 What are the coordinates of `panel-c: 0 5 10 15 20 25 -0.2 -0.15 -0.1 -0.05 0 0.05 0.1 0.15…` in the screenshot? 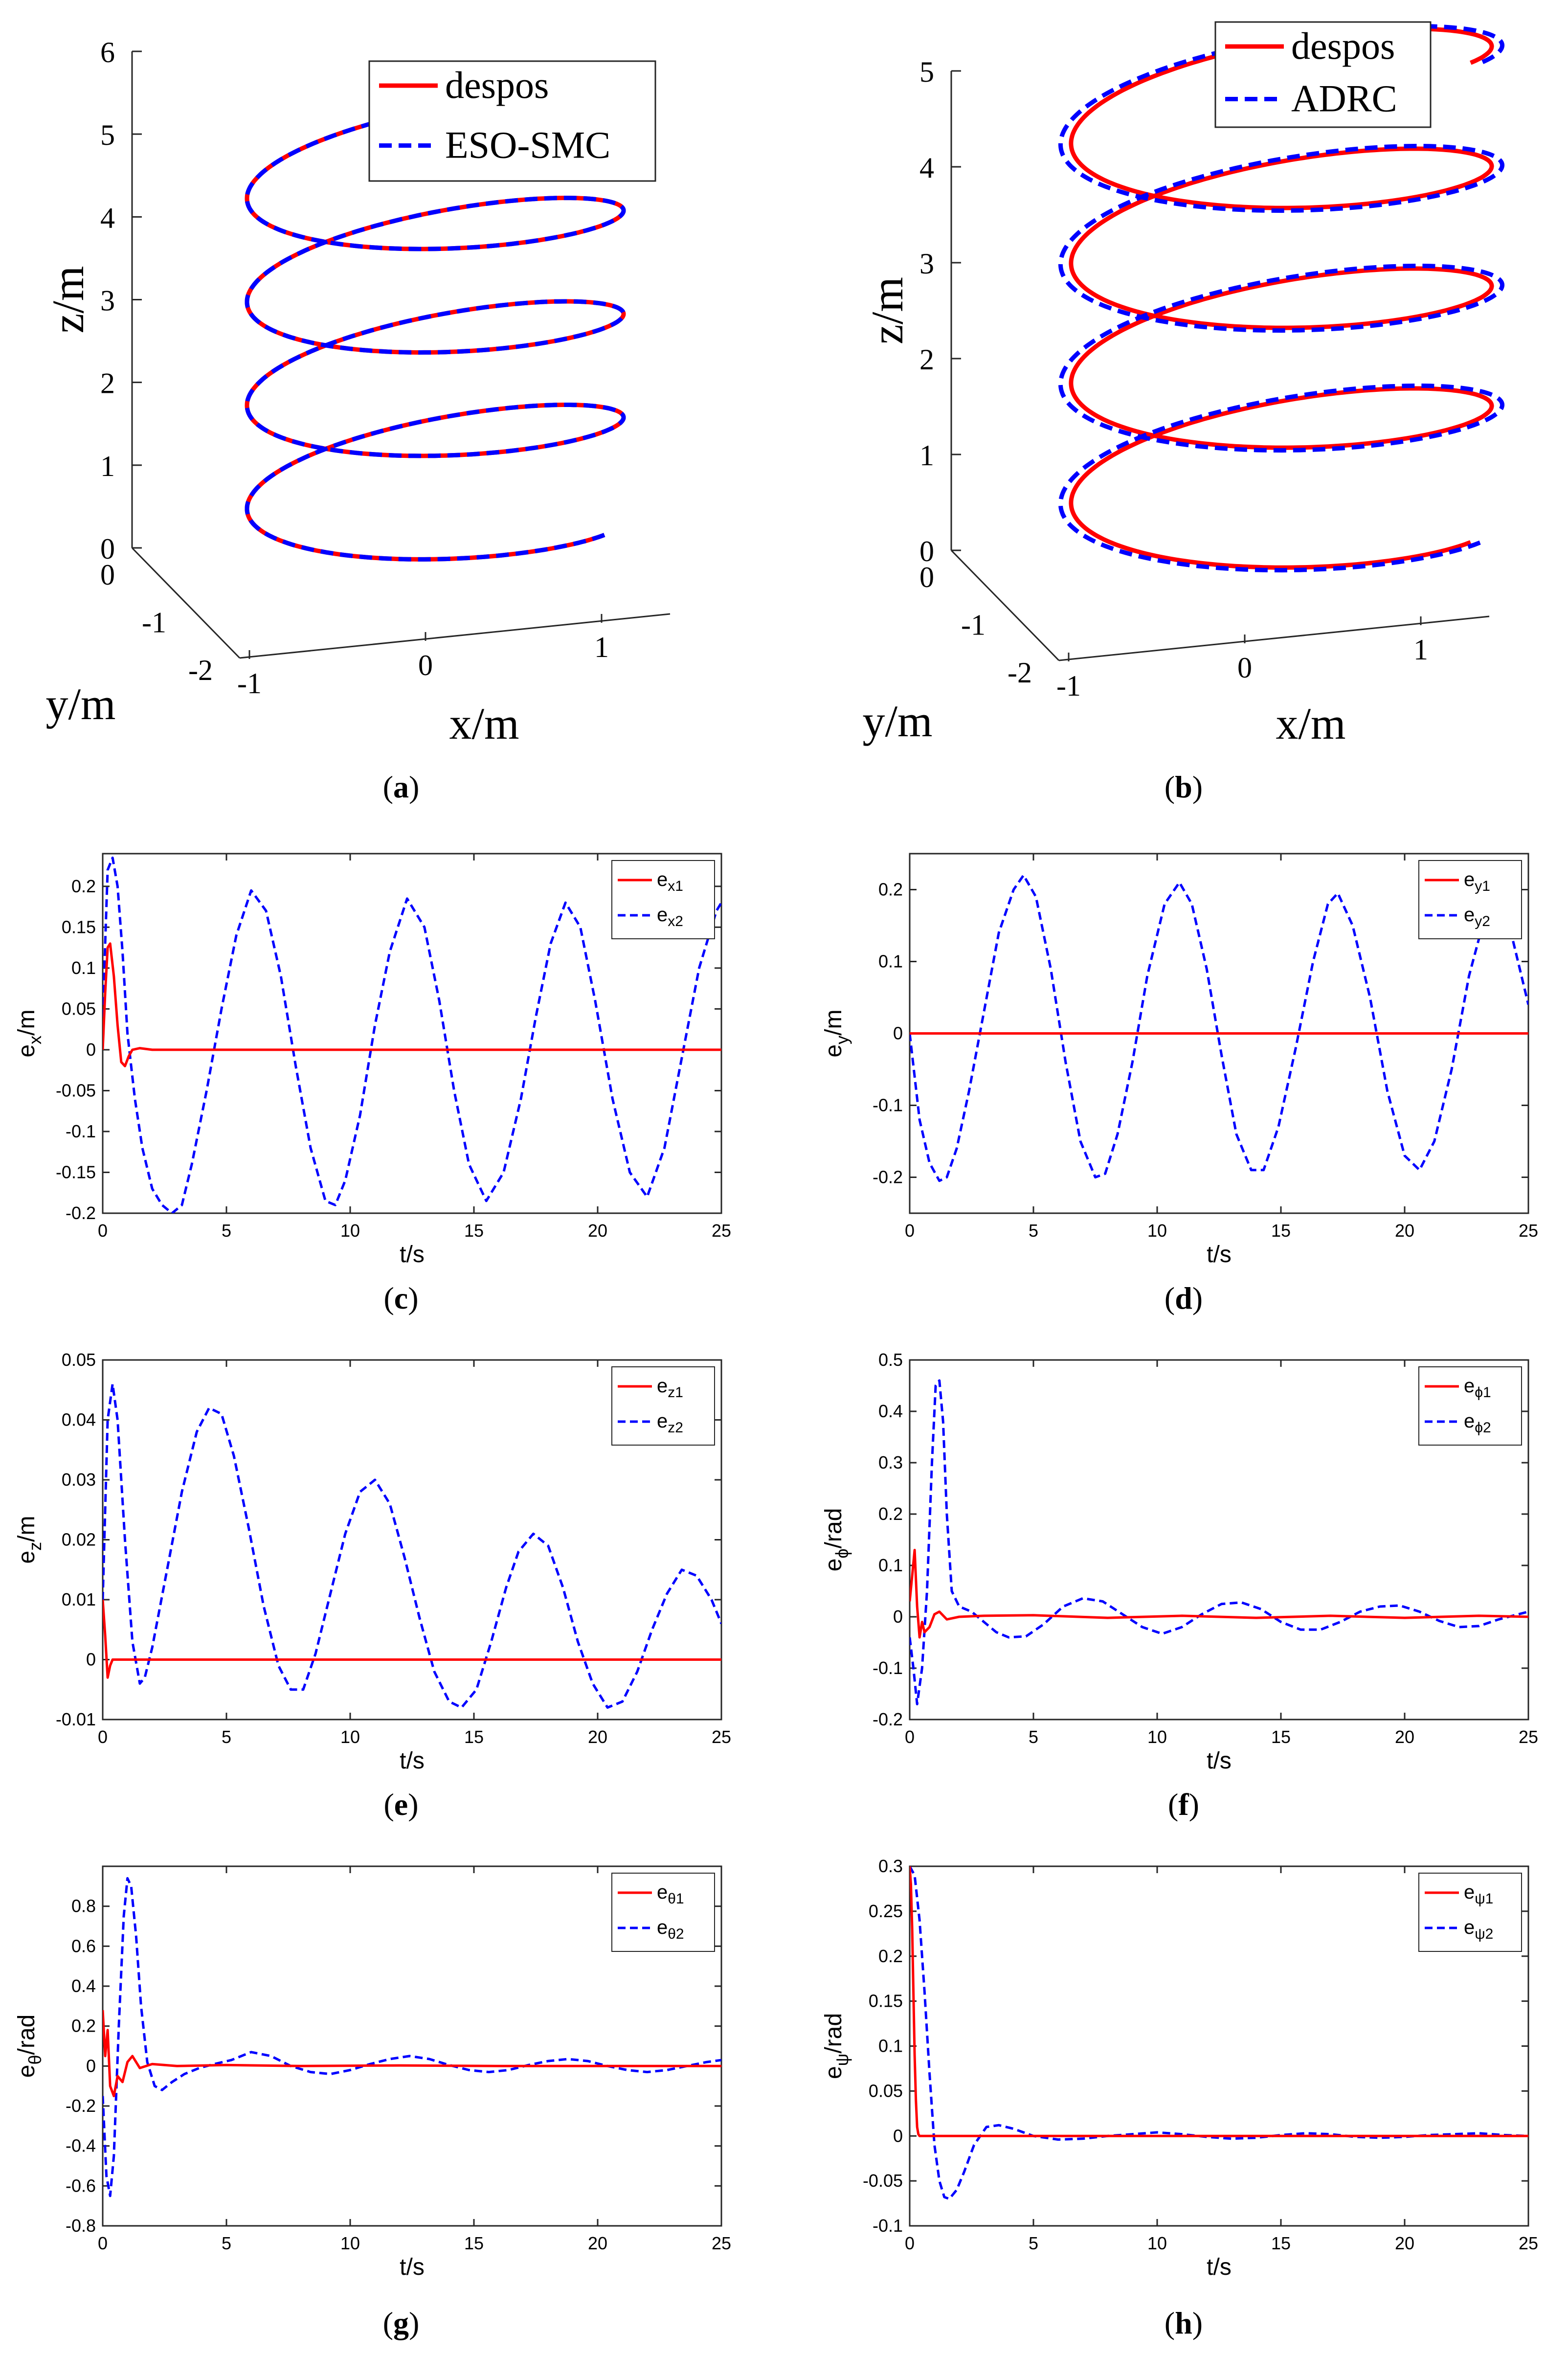 It's located at (372, 1060).